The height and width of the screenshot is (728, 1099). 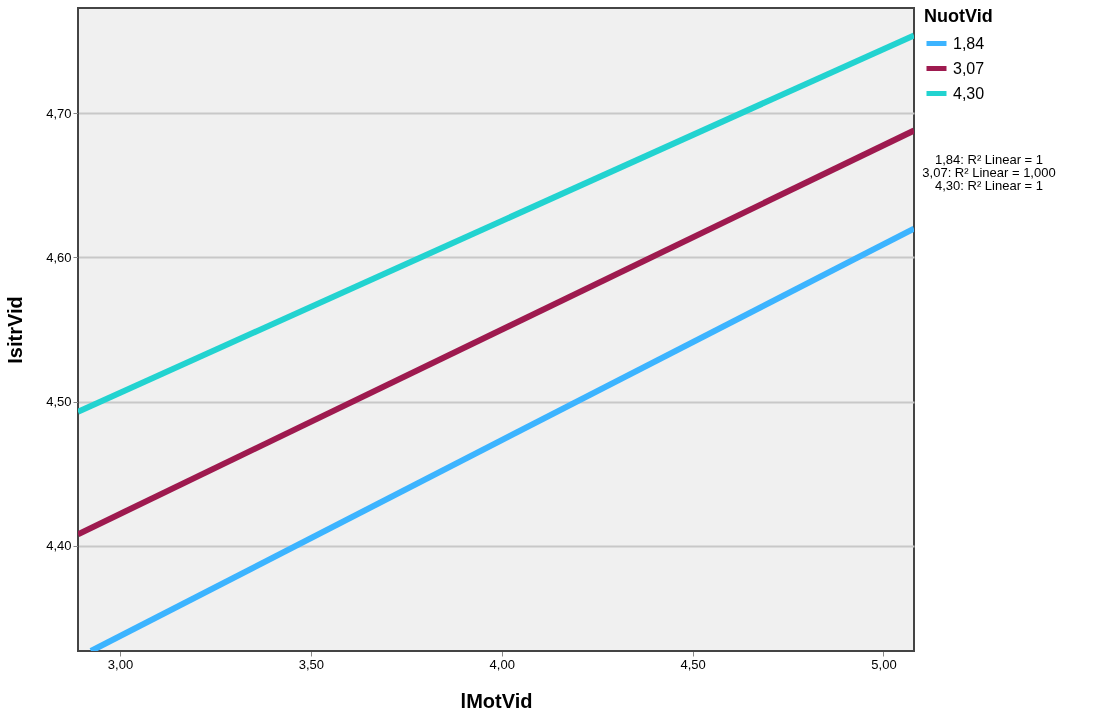 What do you see at coordinates (59, 113) in the screenshot?
I see `y-tick-label: 4,70` at bounding box center [59, 113].